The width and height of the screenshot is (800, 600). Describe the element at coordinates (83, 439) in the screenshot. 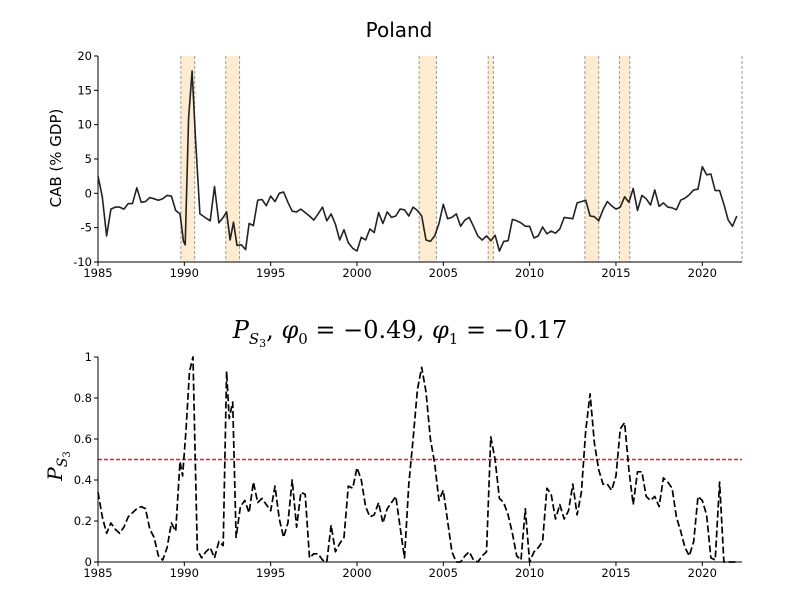

I see `y-tick-label: 0.6` at that location.